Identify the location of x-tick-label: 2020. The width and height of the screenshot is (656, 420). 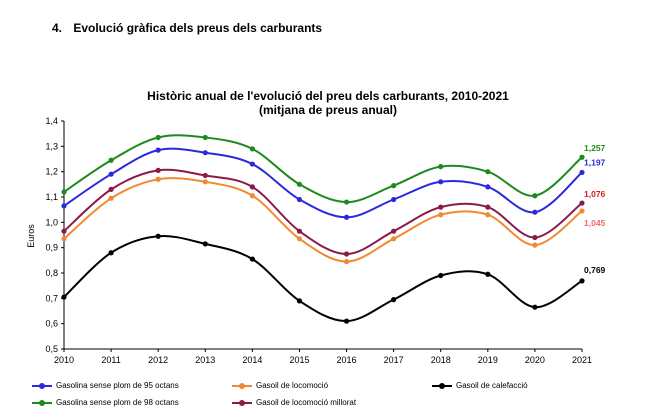
(535, 360).